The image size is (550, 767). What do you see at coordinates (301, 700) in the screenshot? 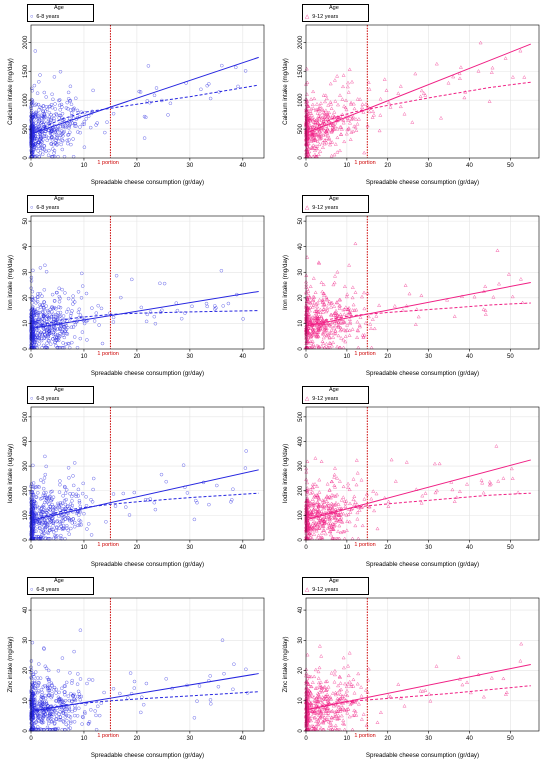
I see `y-tick-label: 10` at bounding box center [301, 700].